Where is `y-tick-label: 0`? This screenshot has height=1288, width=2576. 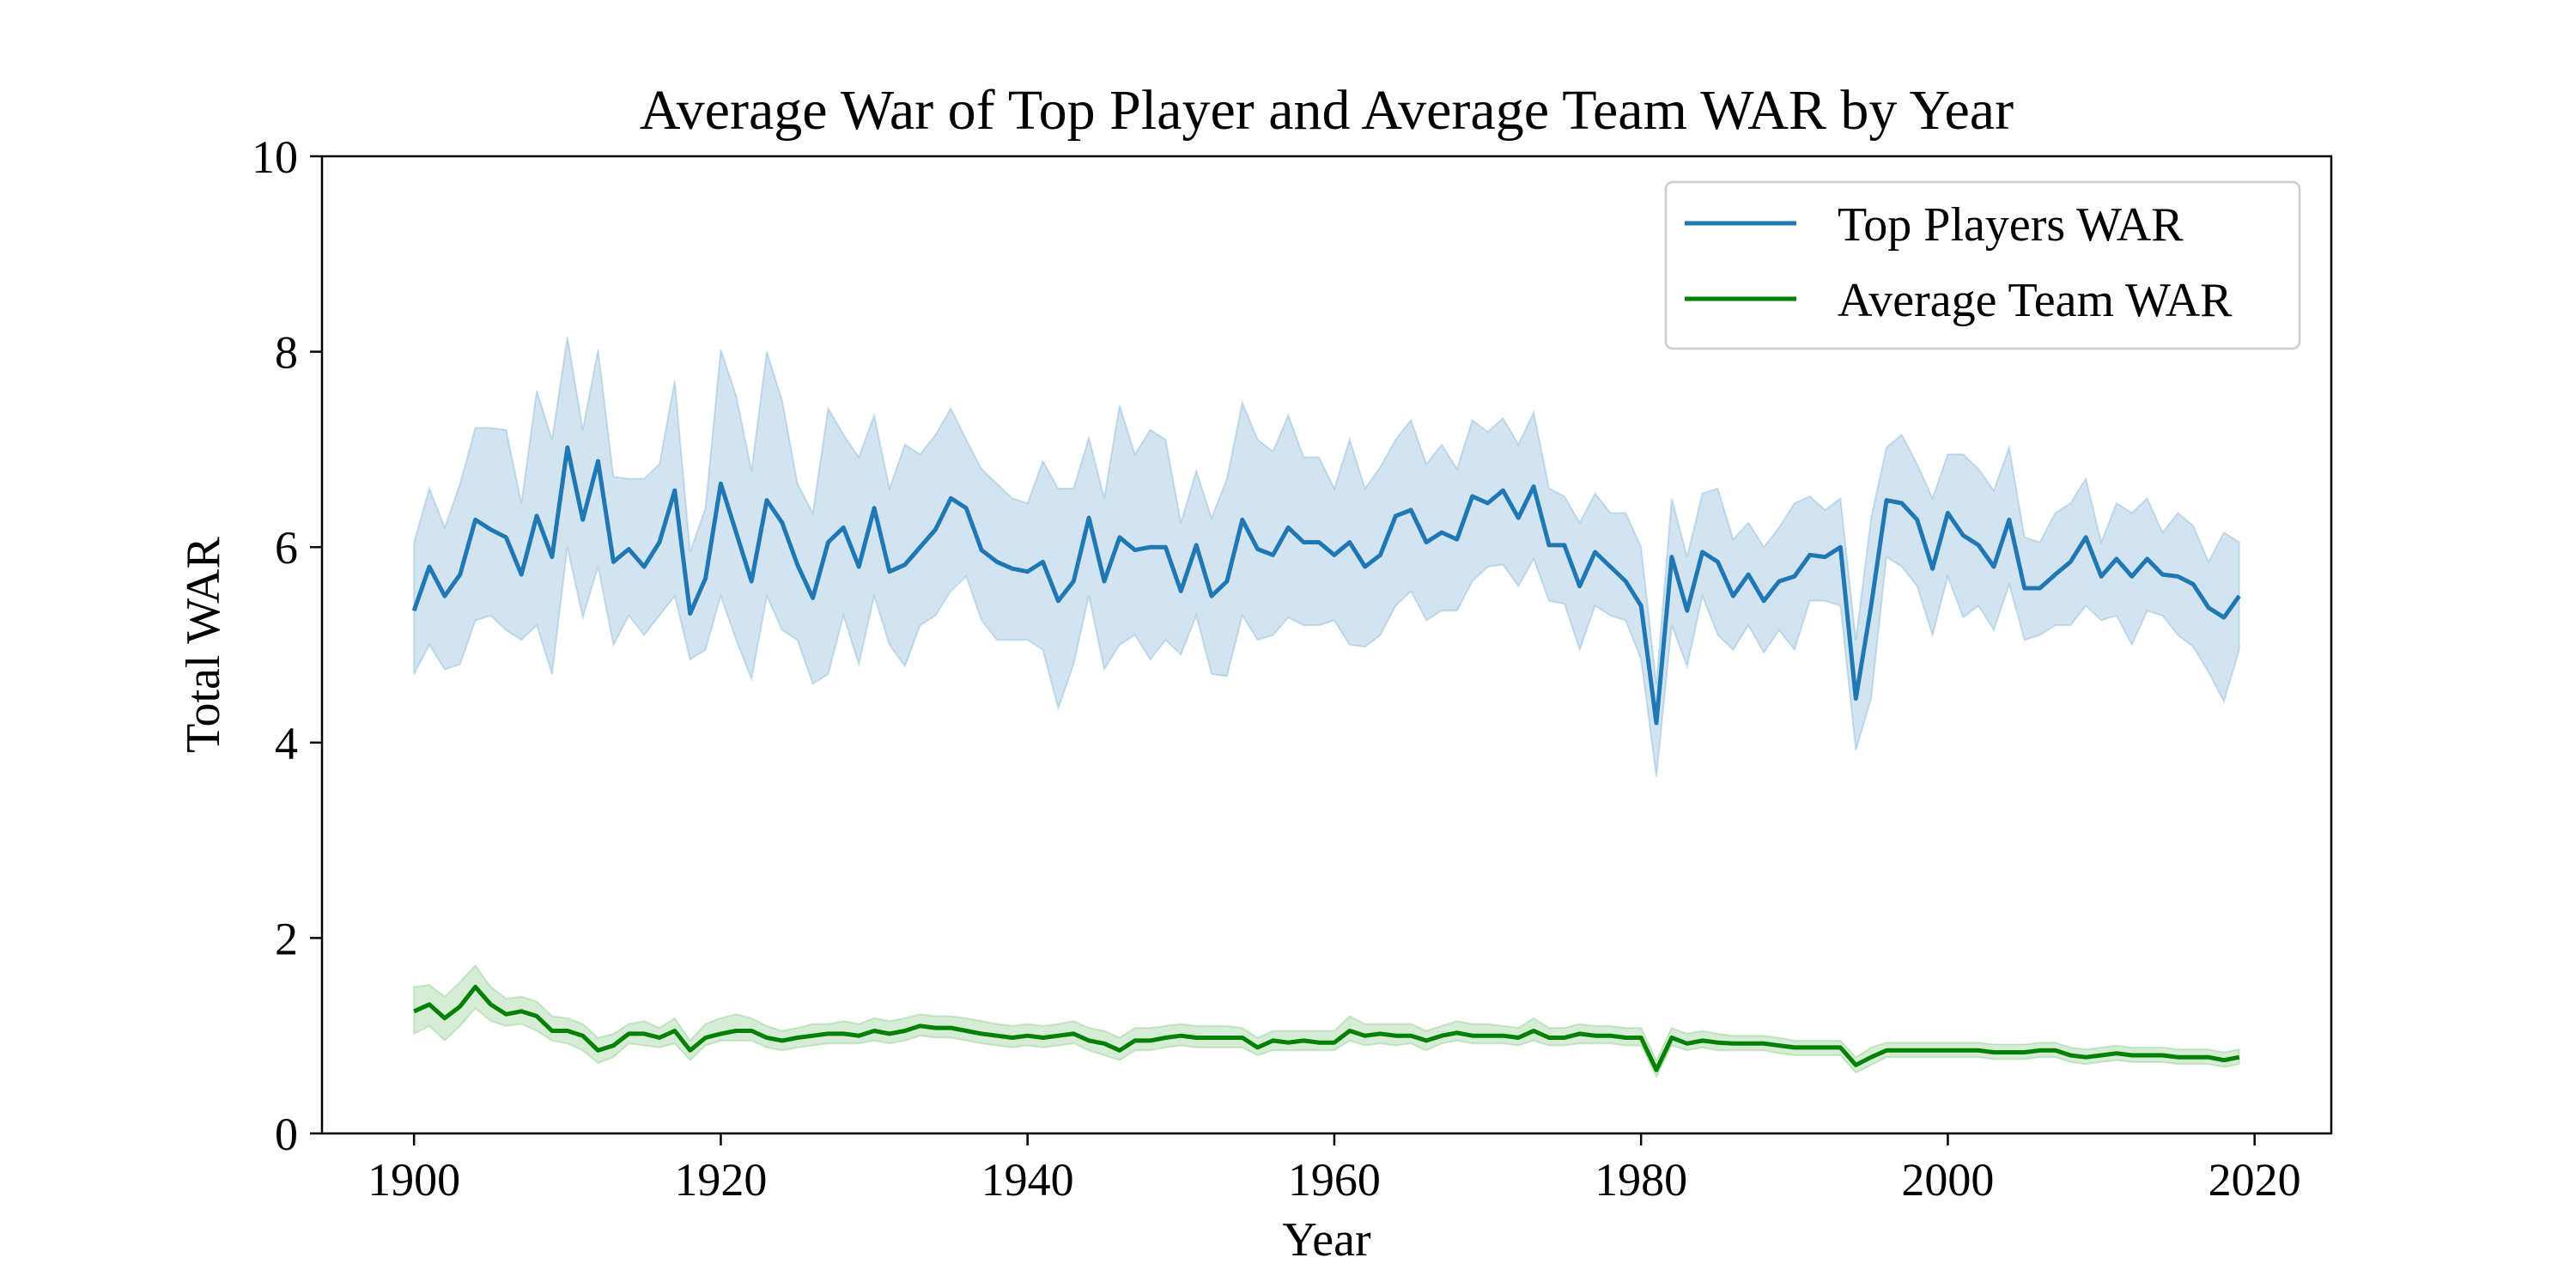 y-tick-label: 0 is located at coordinates (286, 1134).